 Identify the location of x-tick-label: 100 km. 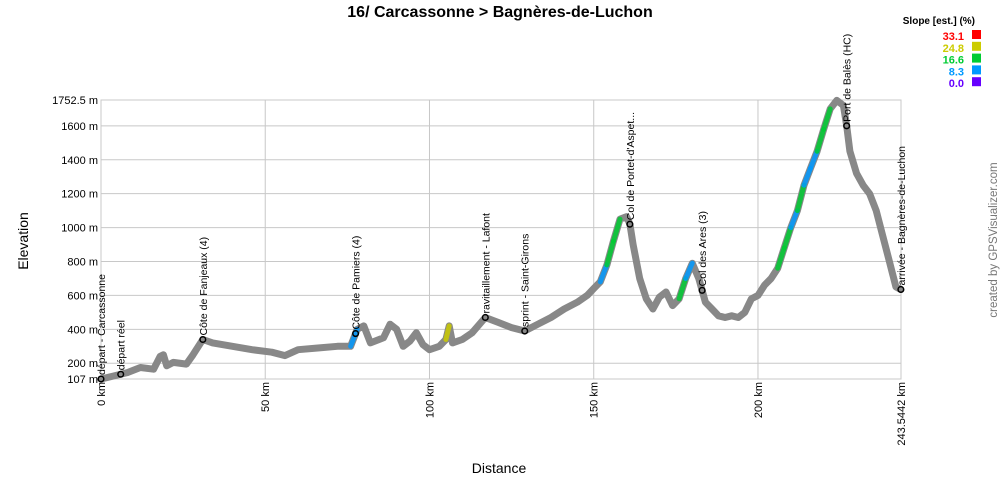
(430, 400).